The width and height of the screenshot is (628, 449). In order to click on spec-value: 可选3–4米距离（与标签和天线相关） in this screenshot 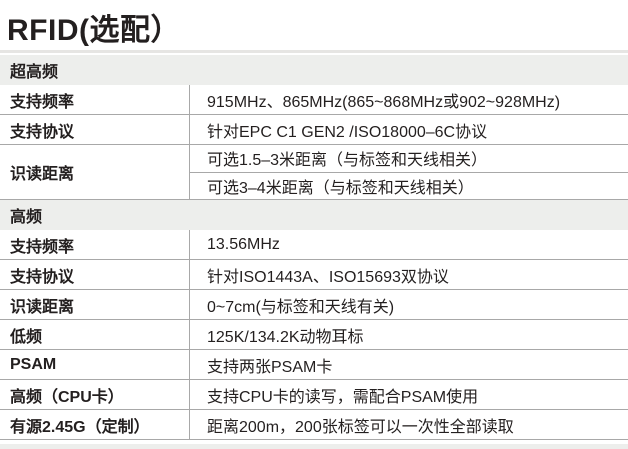, I will do `click(409, 185)`.